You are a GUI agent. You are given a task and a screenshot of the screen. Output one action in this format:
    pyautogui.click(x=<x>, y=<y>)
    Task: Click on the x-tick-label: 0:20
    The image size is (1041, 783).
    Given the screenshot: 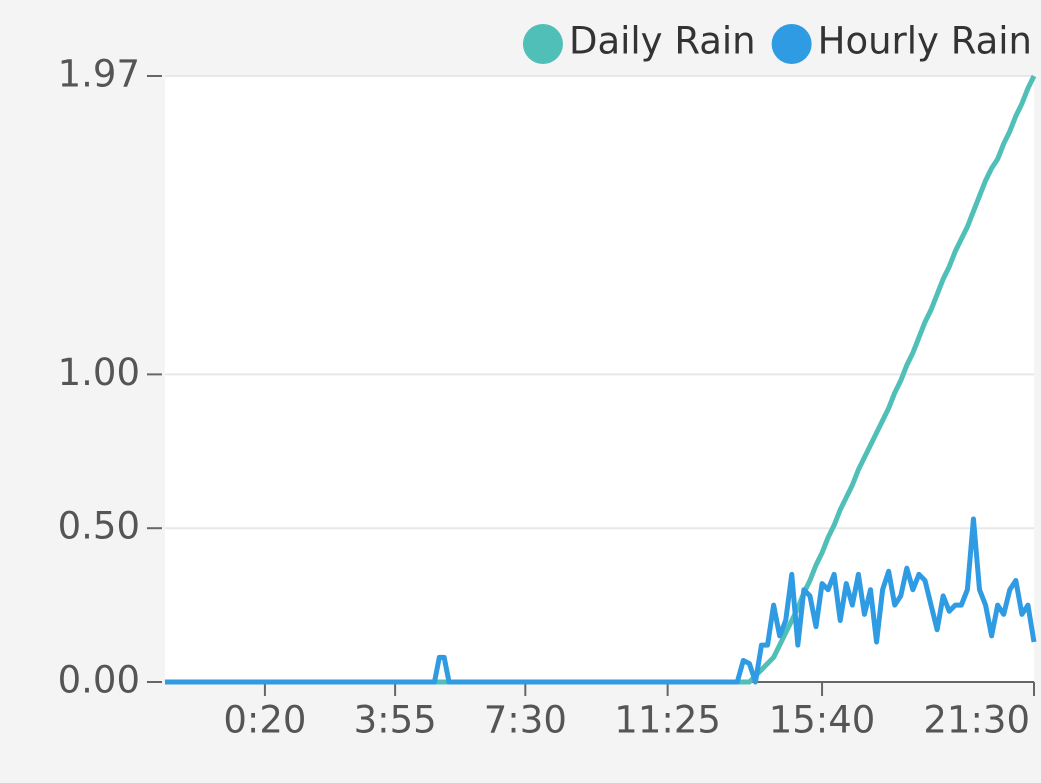 What is the action you would take?
    pyautogui.click(x=264, y=720)
    